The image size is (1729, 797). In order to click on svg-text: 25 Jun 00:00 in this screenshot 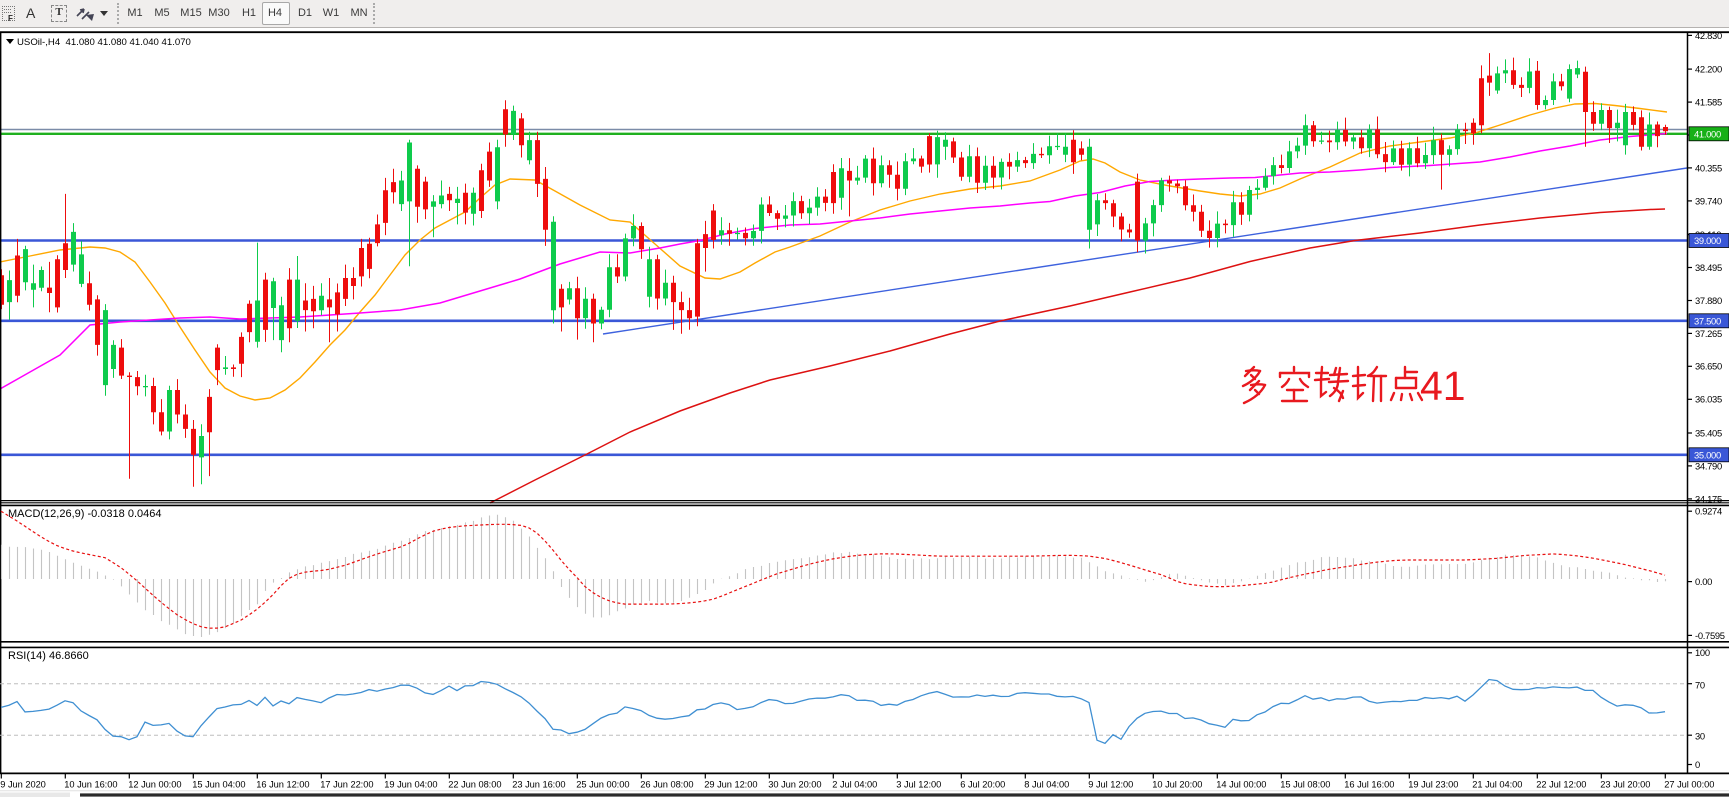, I will do `click(602, 785)`.